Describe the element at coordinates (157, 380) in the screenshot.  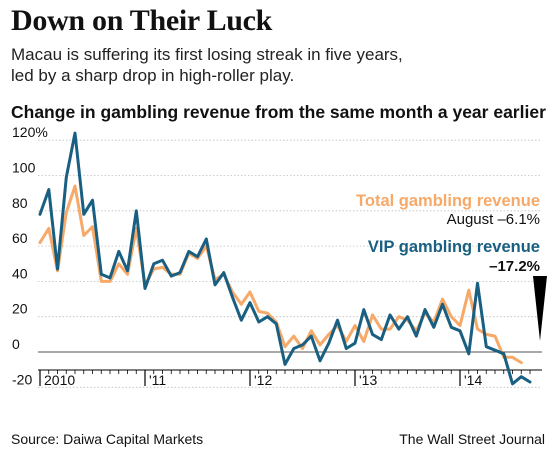
I see `x-tick-label: '11` at that location.